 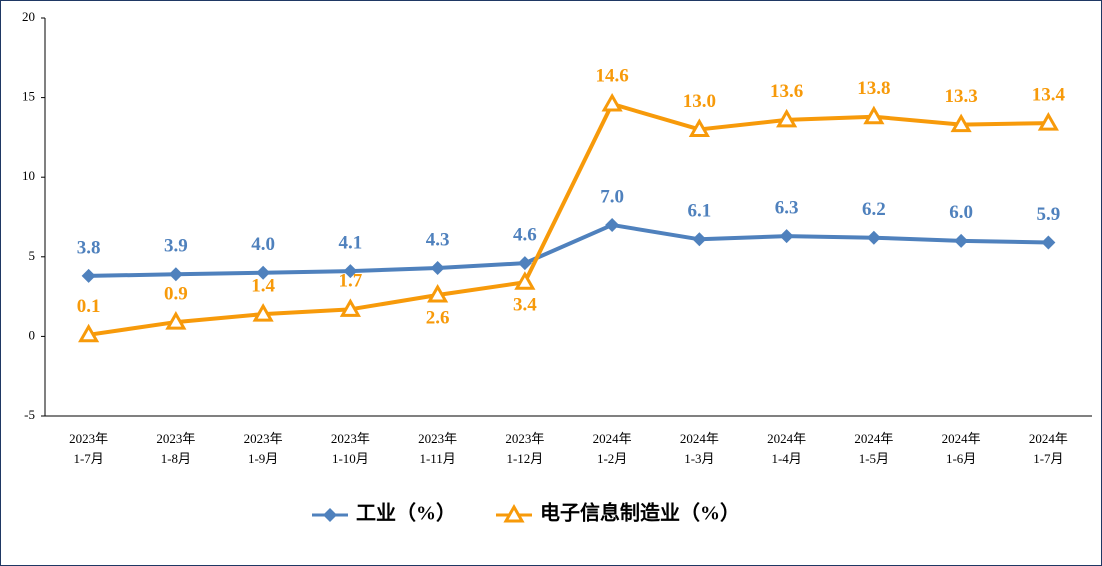 What do you see at coordinates (89, 306) in the screenshot?
I see `data-label: 0.1` at bounding box center [89, 306].